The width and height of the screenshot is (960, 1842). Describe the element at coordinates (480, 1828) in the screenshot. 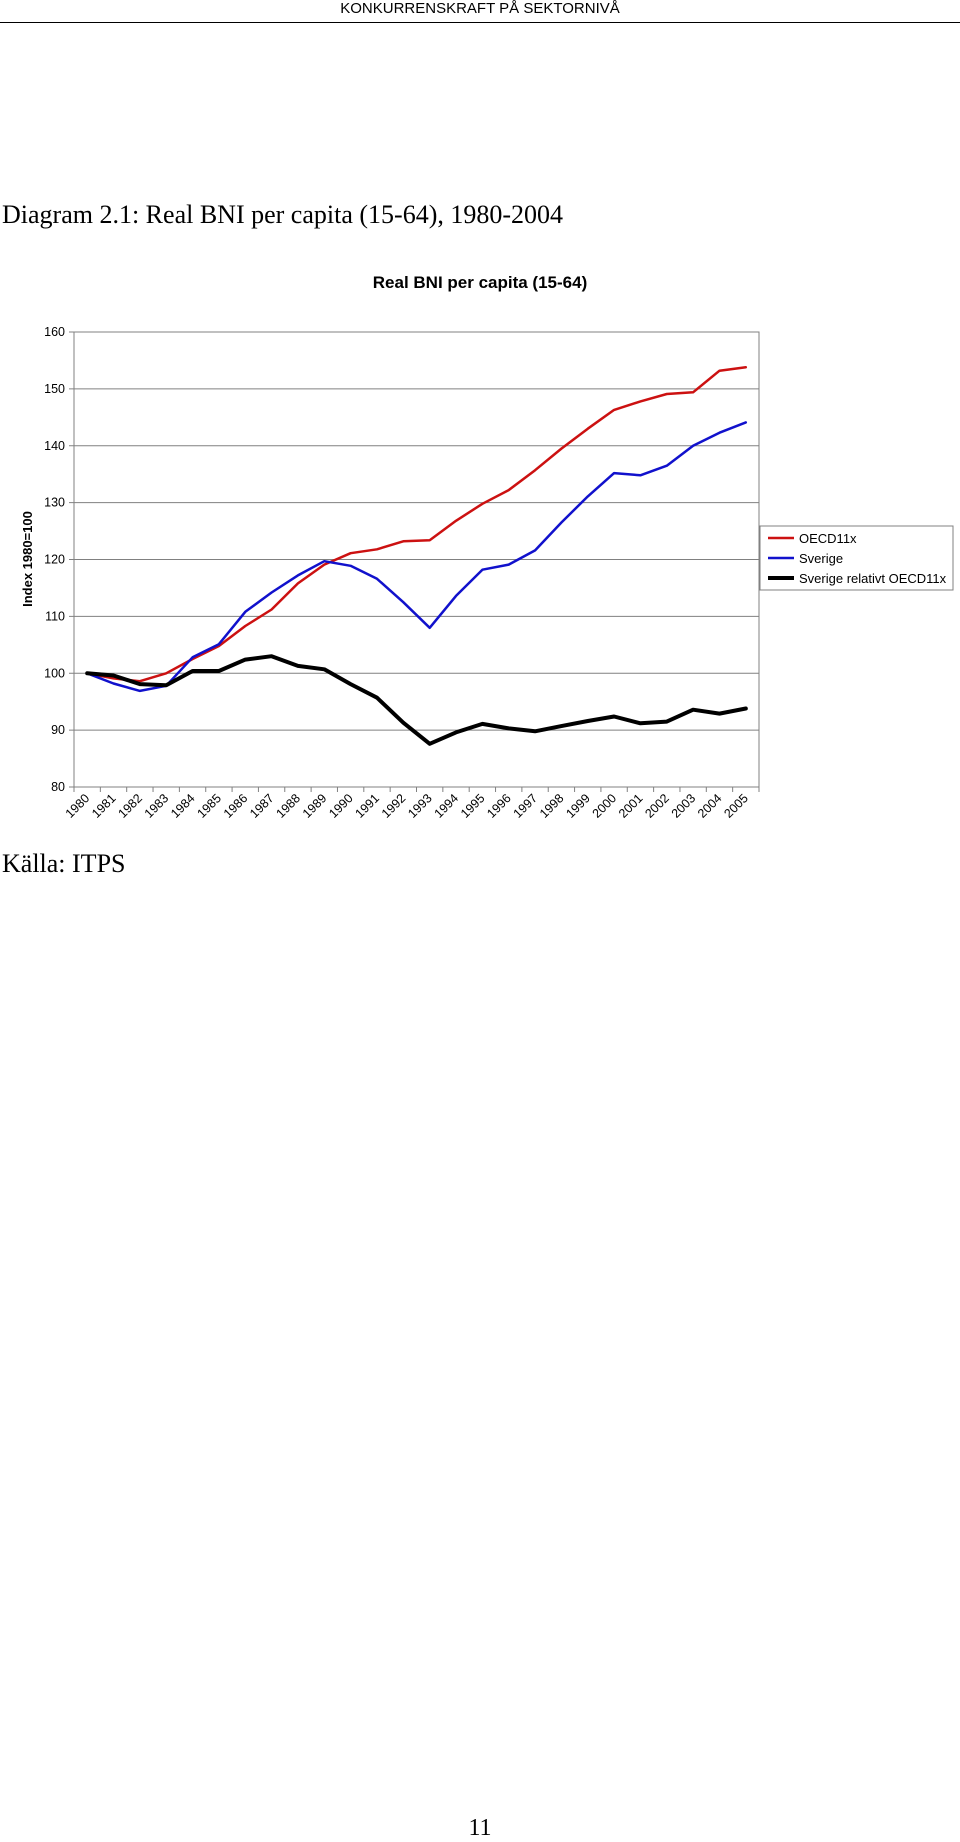

I see `page-number: 11` at that location.